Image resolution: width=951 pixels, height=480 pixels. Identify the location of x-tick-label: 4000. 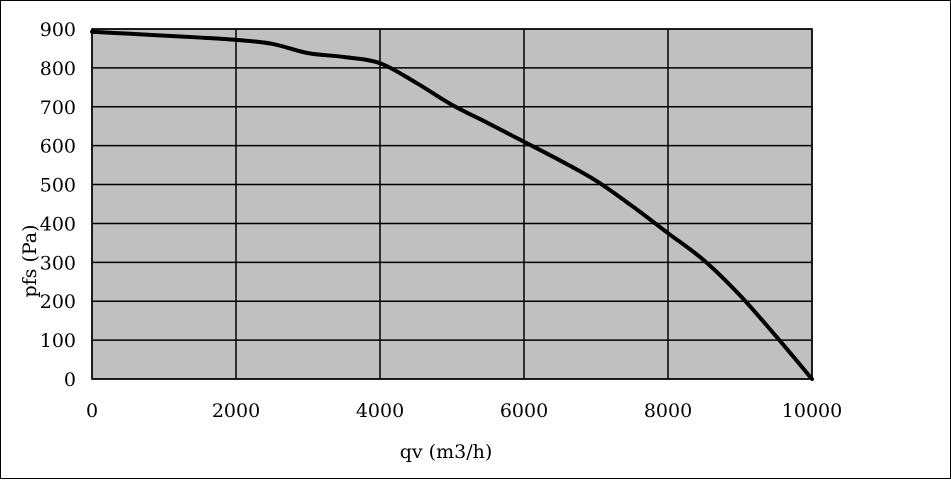
(380, 411).